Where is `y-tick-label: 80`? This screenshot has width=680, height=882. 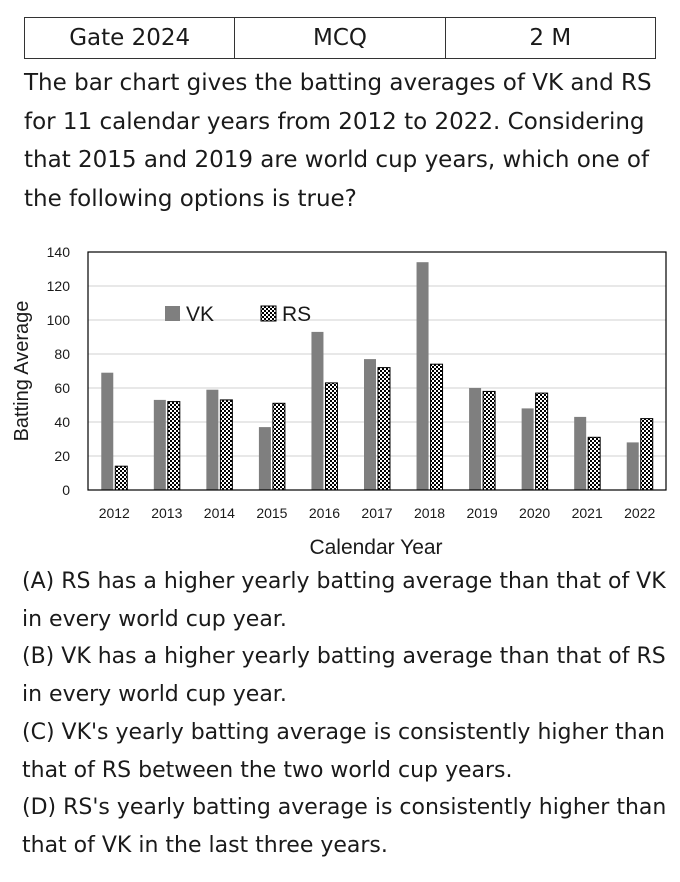 y-tick-label: 80 is located at coordinates (62, 354).